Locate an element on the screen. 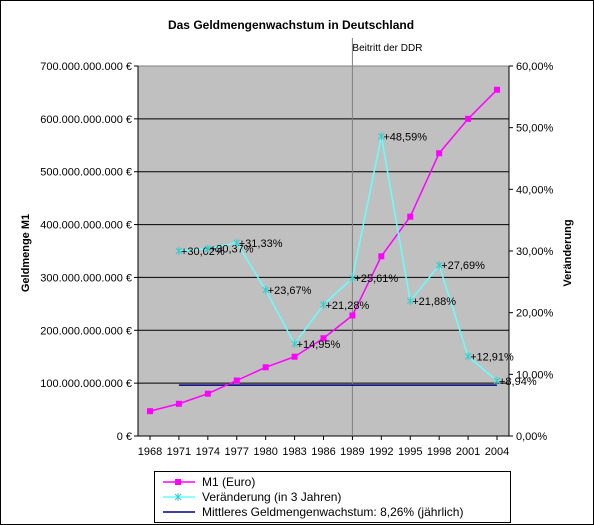 The width and height of the screenshot is (594, 525). y2-tick-label: 0,00% is located at coordinates (531, 437).